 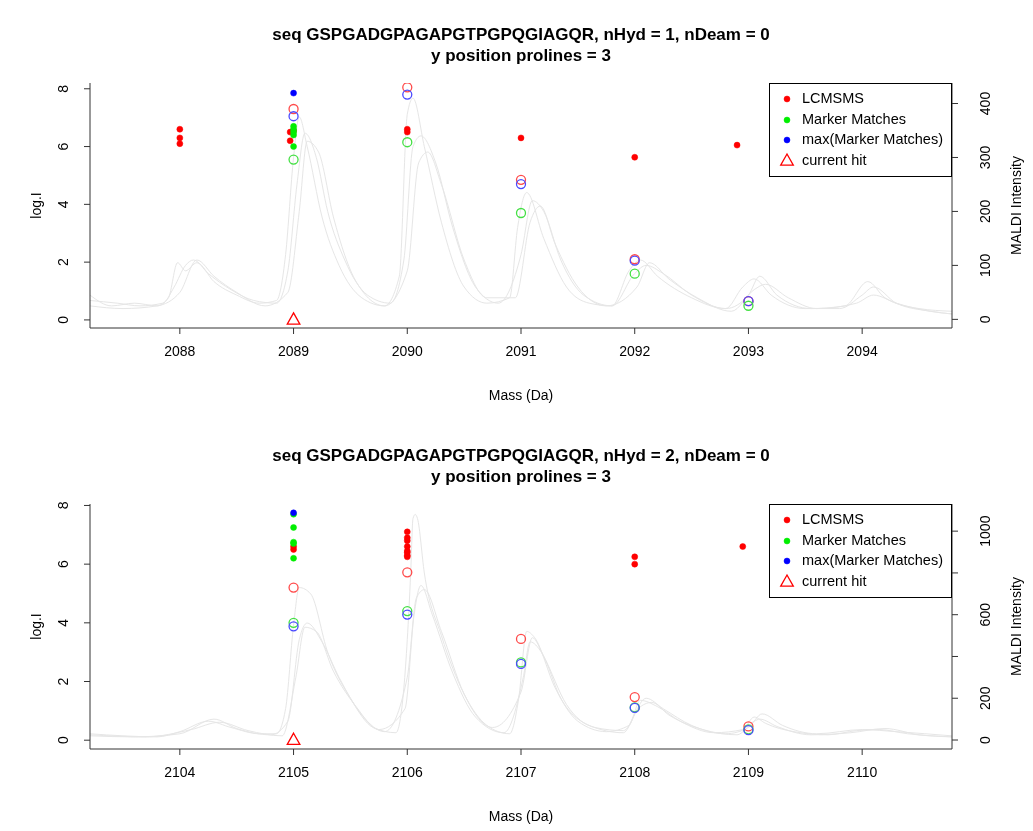 What do you see at coordinates (862, 350) in the screenshot?
I see `x-tick-label: 2094` at bounding box center [862, 350].